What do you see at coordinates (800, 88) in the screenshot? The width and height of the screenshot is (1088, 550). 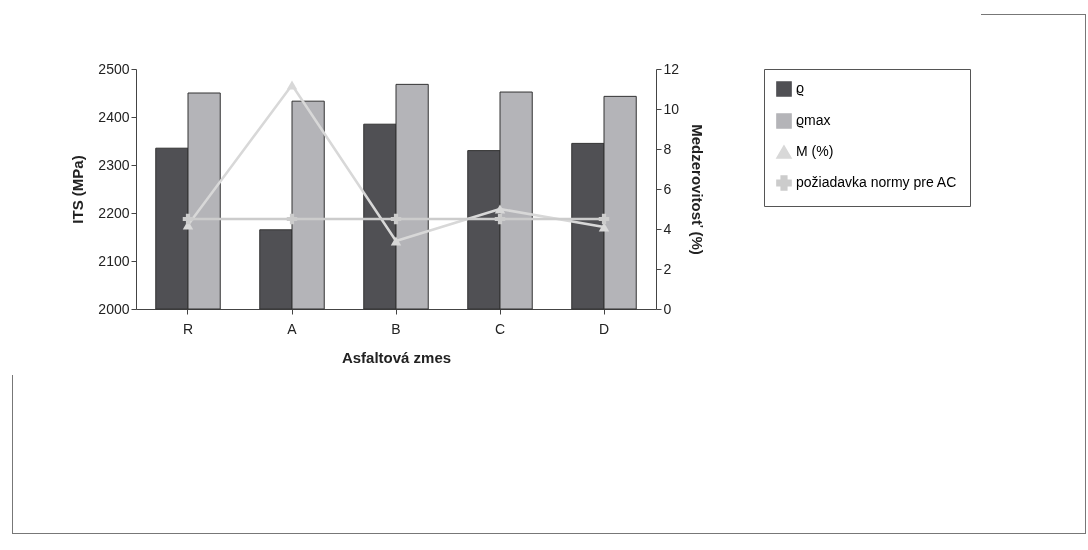 I see `legend-label: ϱ` at bounding box center [800, 88].